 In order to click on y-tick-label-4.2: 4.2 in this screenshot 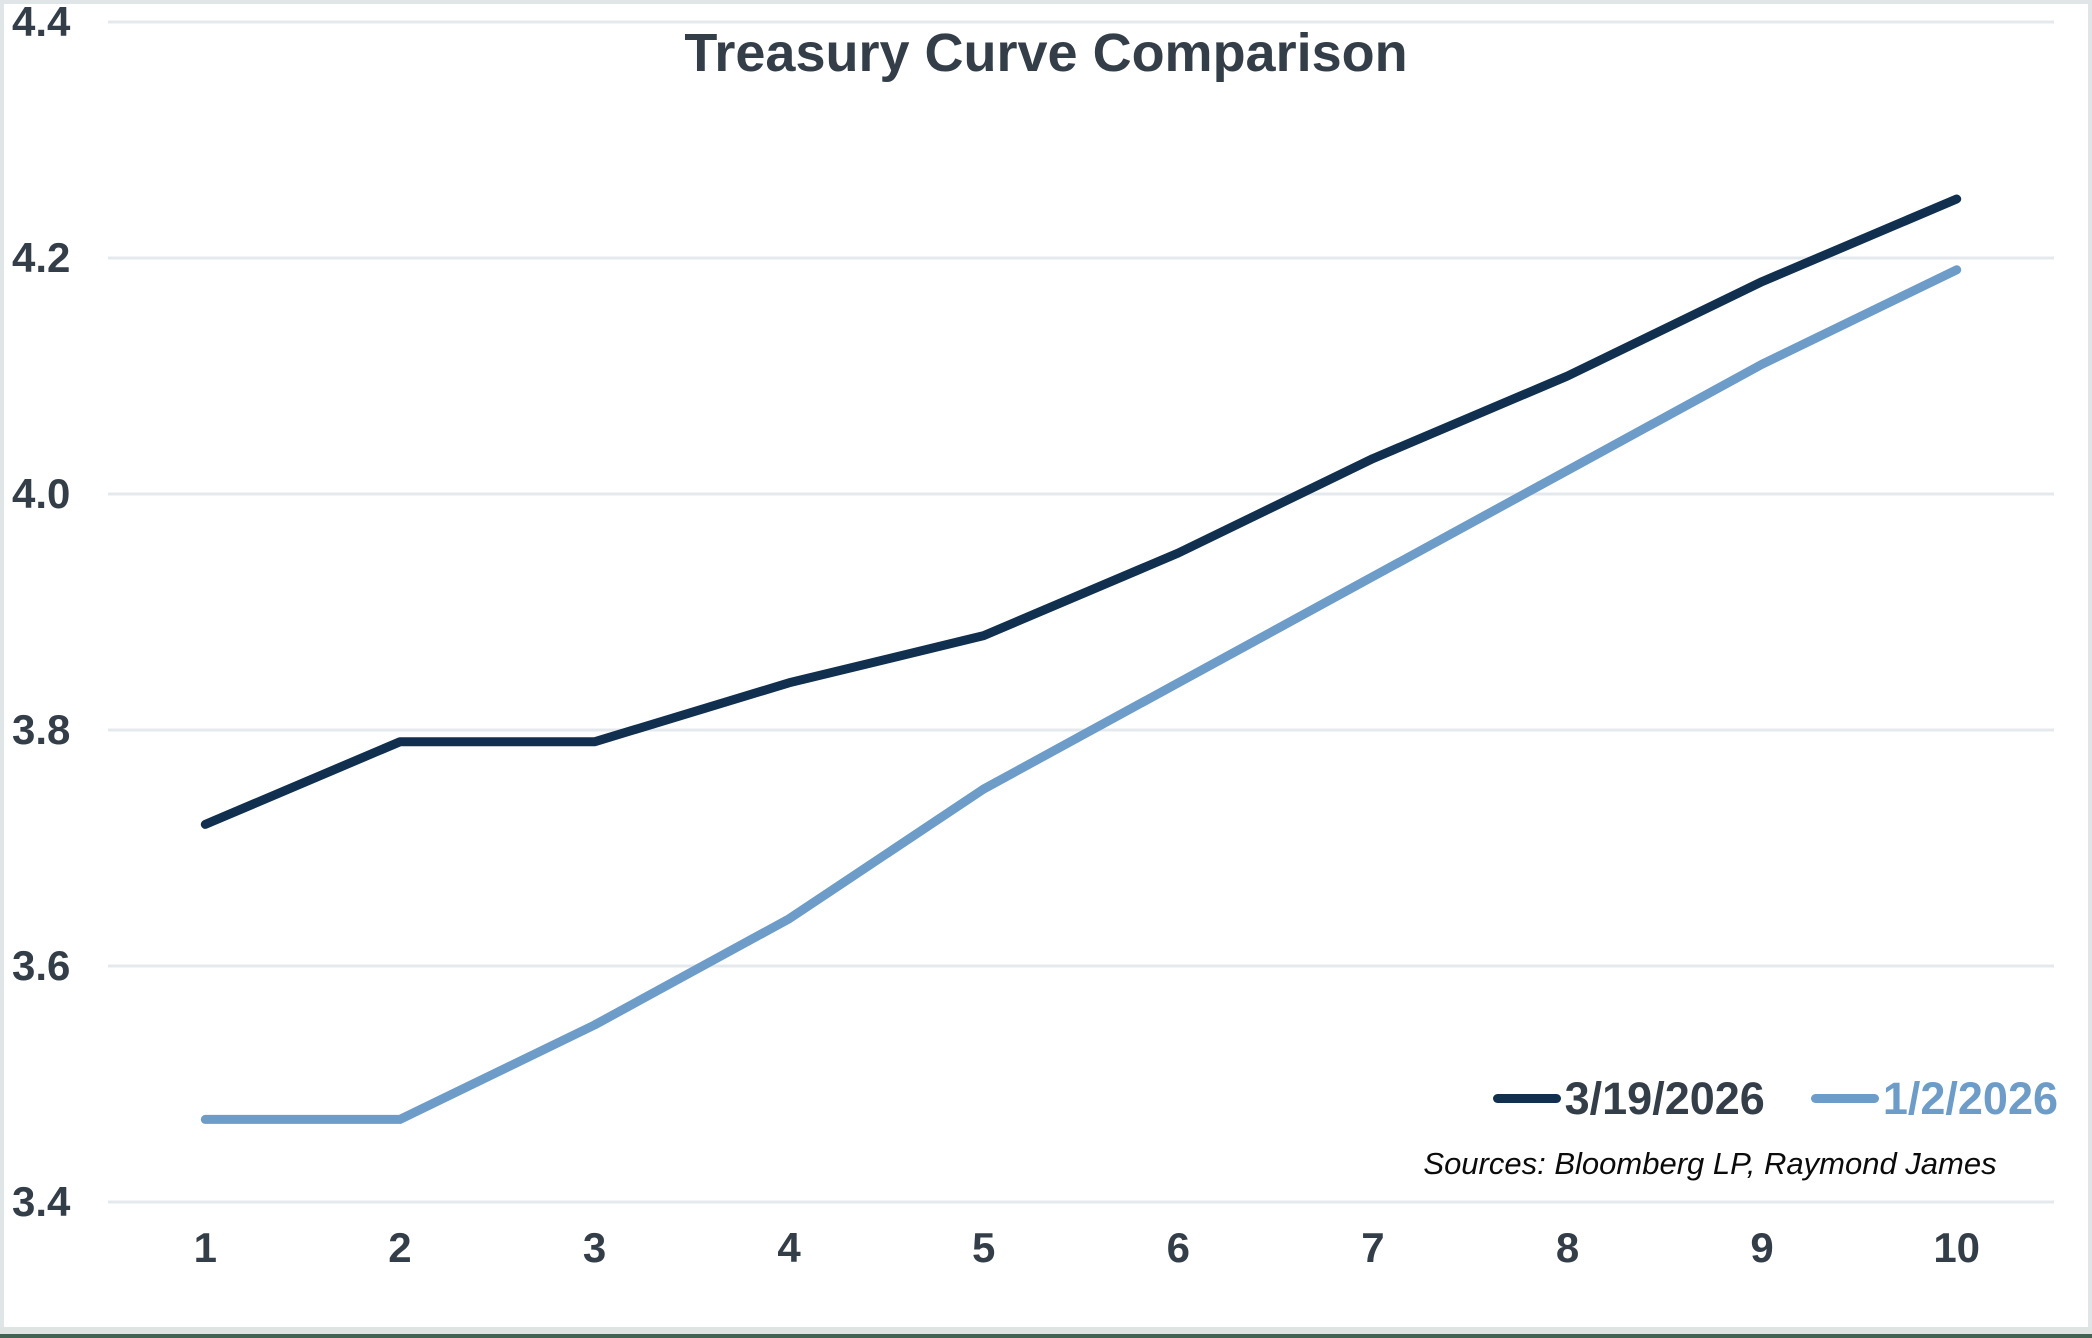, I will do `click(41, 257)`.